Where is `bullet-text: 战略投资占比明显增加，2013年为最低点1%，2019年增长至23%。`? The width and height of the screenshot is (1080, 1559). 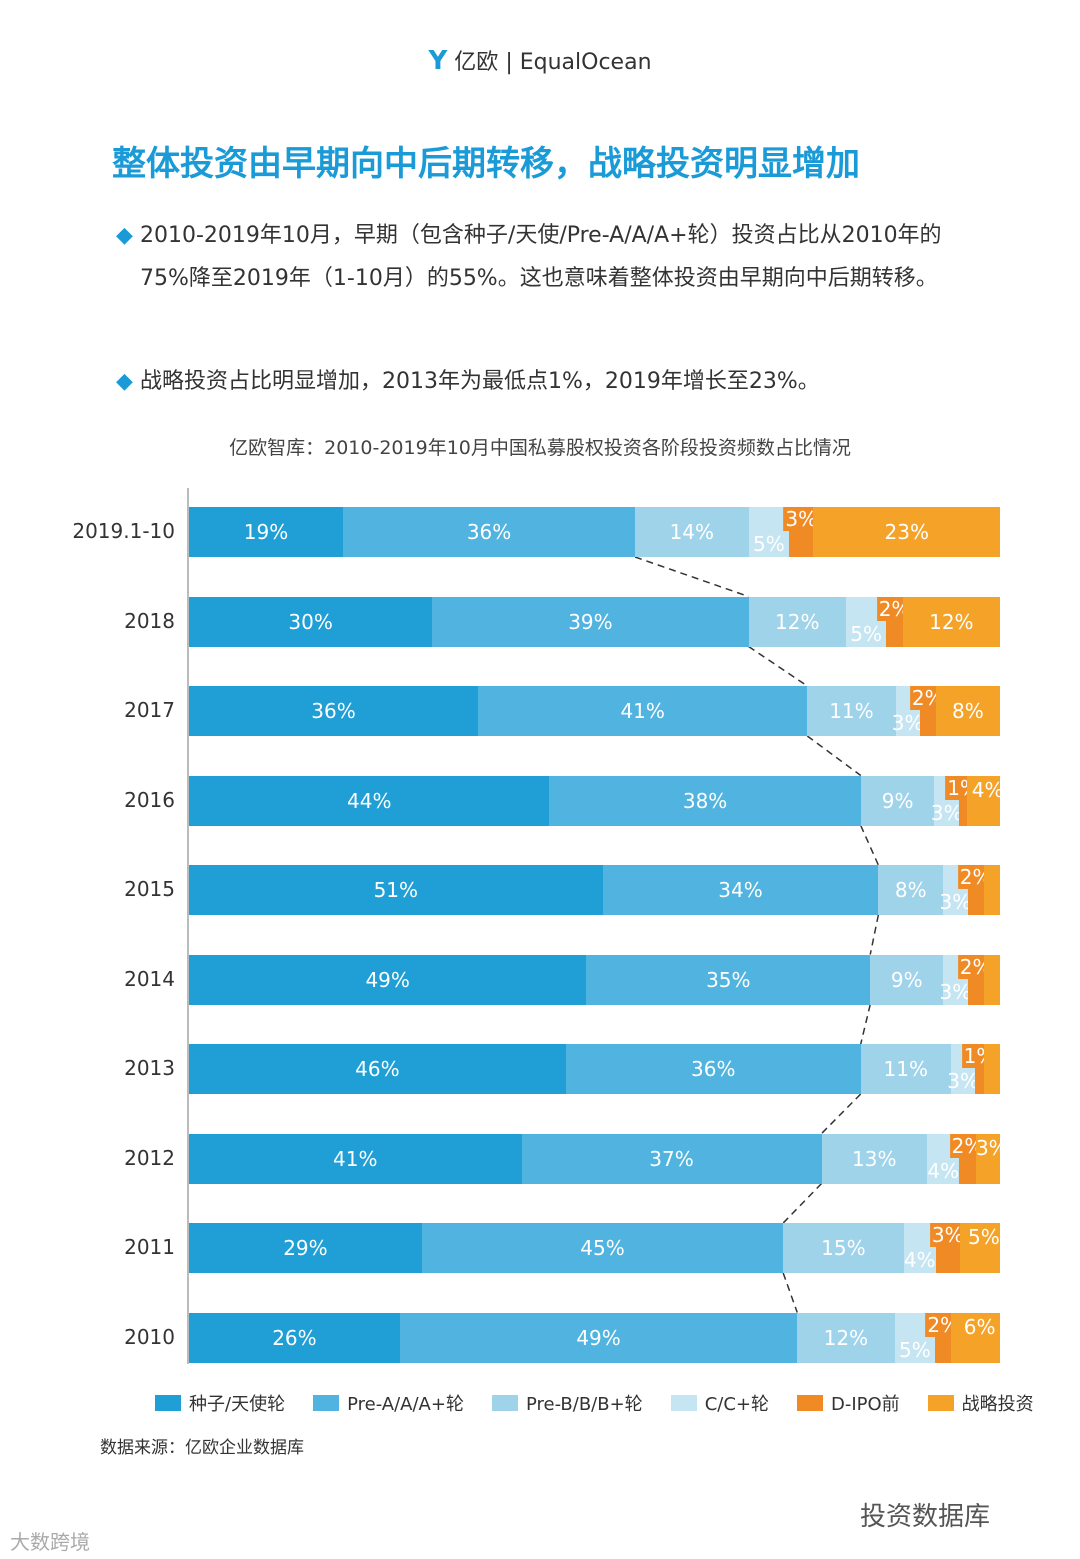
bullet-text: 战略投资占比明显增加，2013年为最低点1%，2019年增长至23%。 is located at coordinates (480, 381).